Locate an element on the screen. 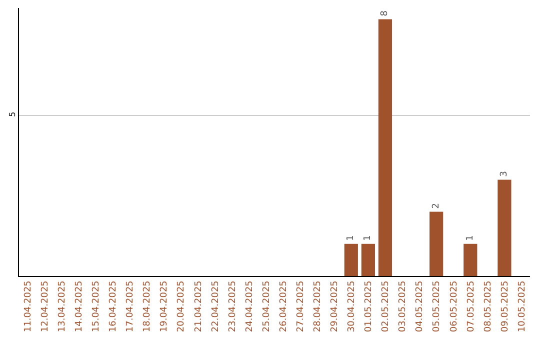  x-tick-label: 11.04.2025 is located at coordinates (28, 306).